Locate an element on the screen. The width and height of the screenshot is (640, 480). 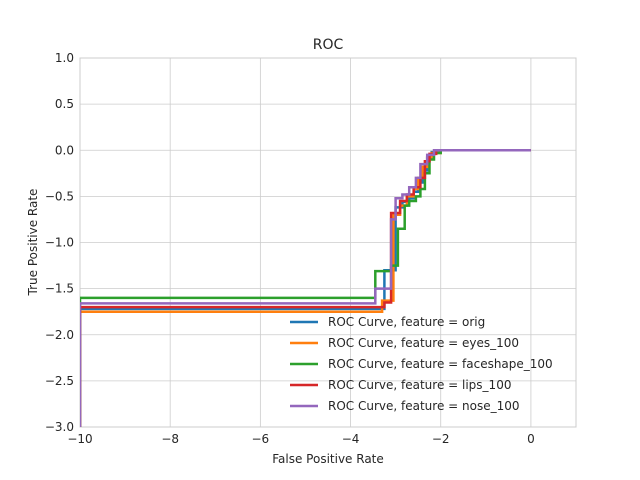
y-tick-label: −0.5 is located at coordinates (59, 196).